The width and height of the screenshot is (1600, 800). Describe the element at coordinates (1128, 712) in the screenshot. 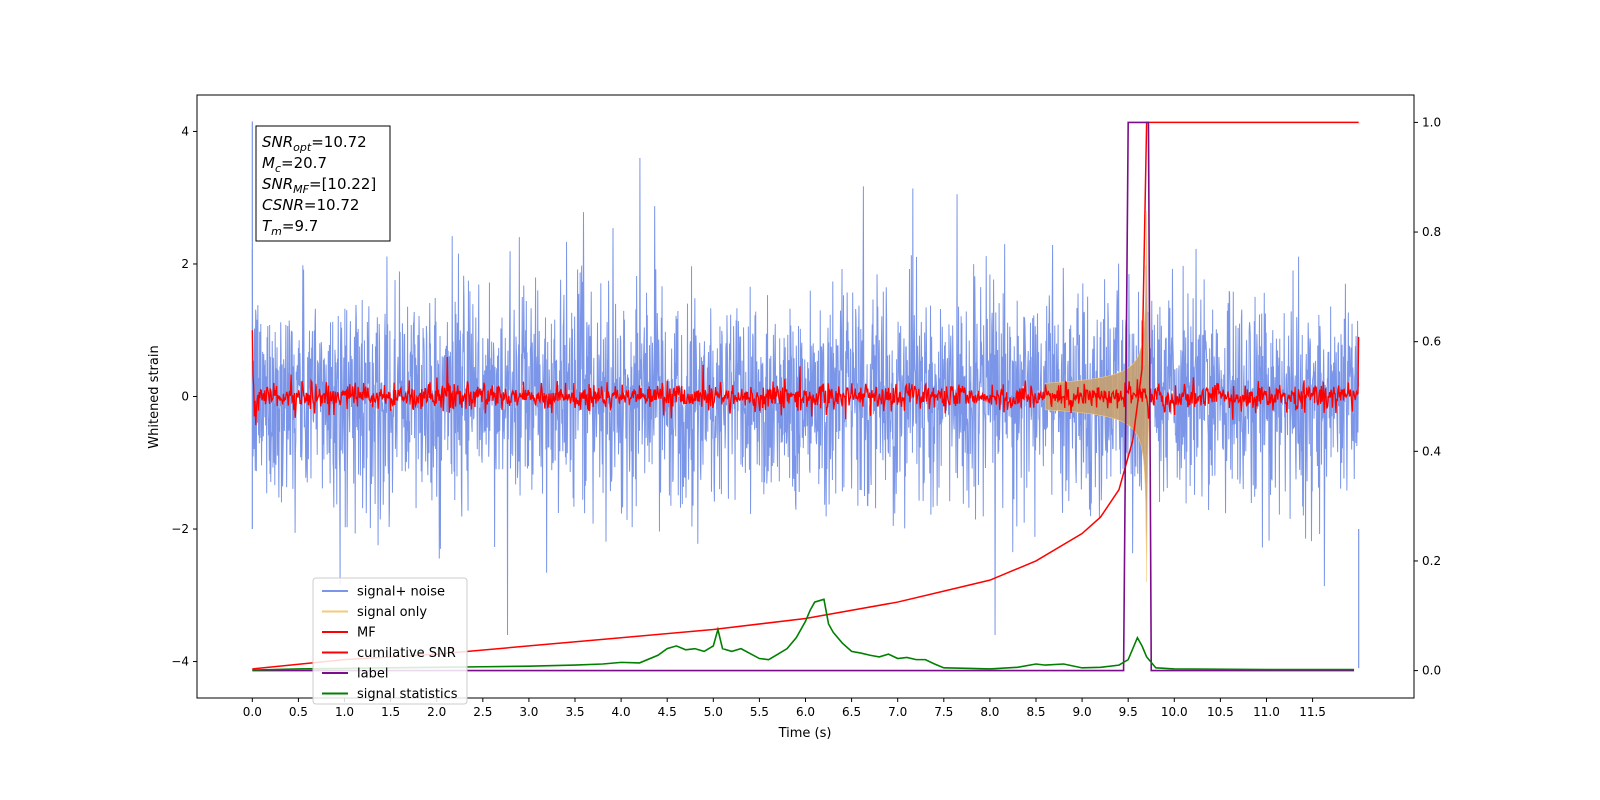

I see `x-tick-label: 9.5` at that location.